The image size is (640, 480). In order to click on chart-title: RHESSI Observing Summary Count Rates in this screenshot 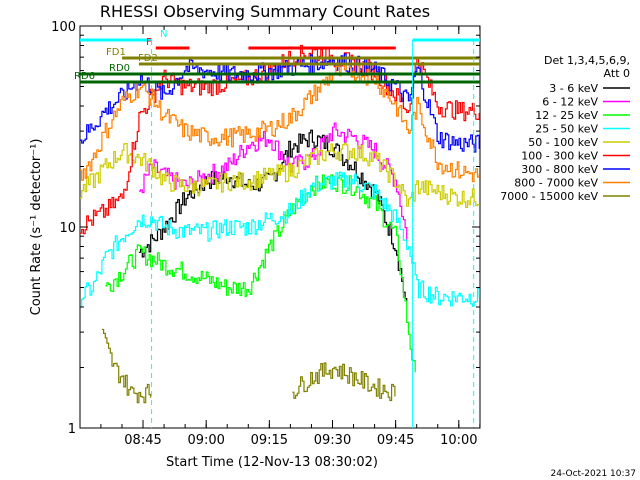, I will do `click(265, 11)`.